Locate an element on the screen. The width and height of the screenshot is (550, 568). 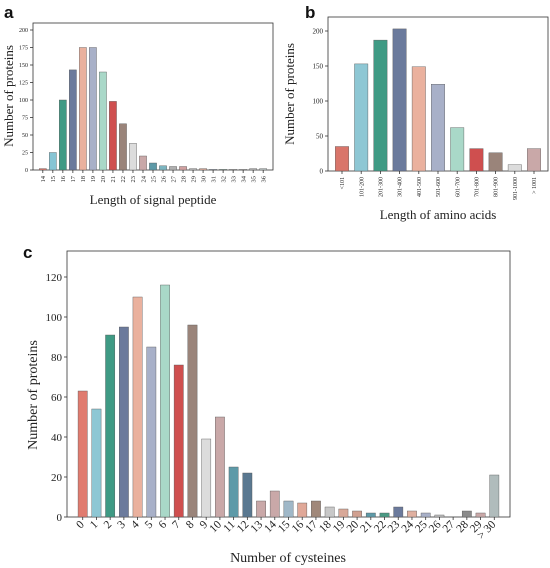
y-tick-label: 200 is located at coordinates (23, 31).